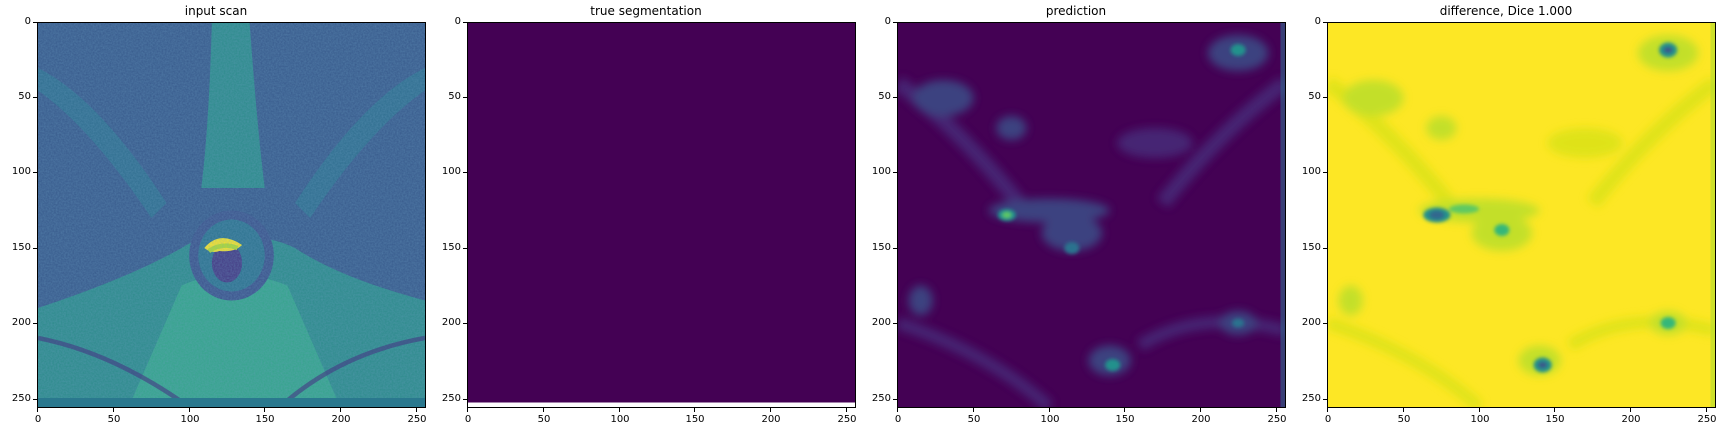 The height and width of the screenshot is (432, 1728). Describe the element at coordinates (1506, 11) in the screenshot. I see `panel-title: difference, Dice 1.000` at that location.